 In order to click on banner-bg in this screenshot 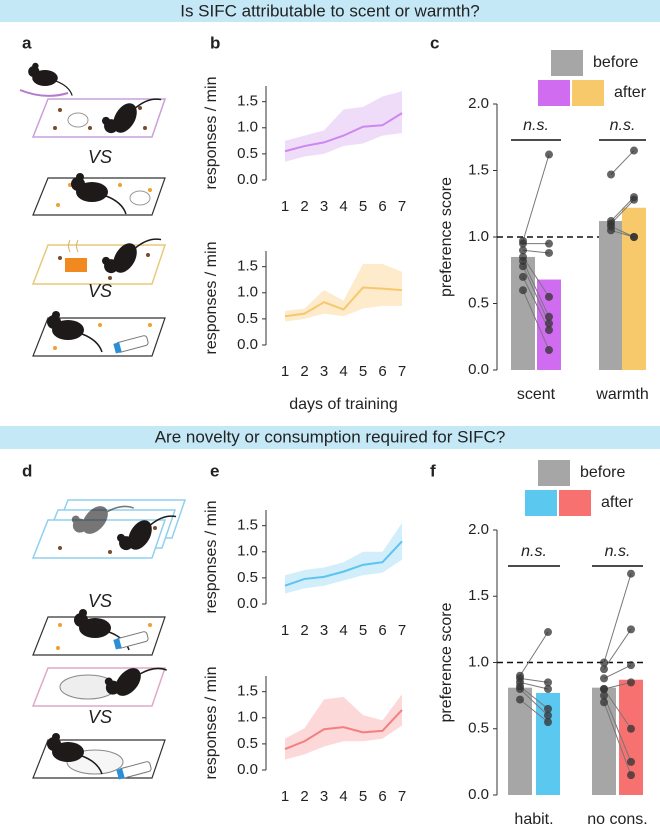, I will do `click(330, 11)`.